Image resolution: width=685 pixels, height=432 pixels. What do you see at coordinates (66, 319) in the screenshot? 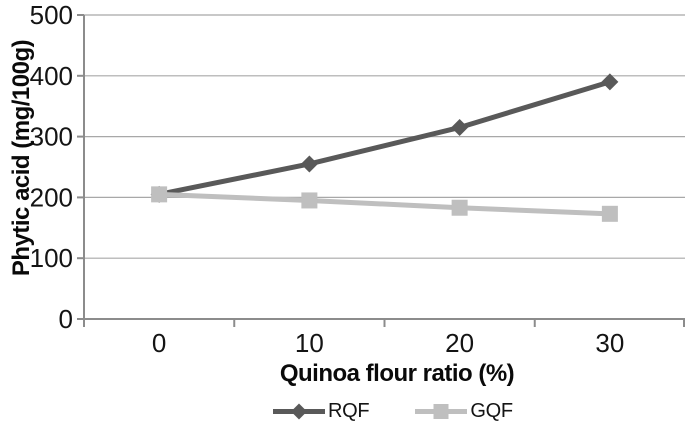
I see `y-tick-label: 0` at bounding box center [66, 319].